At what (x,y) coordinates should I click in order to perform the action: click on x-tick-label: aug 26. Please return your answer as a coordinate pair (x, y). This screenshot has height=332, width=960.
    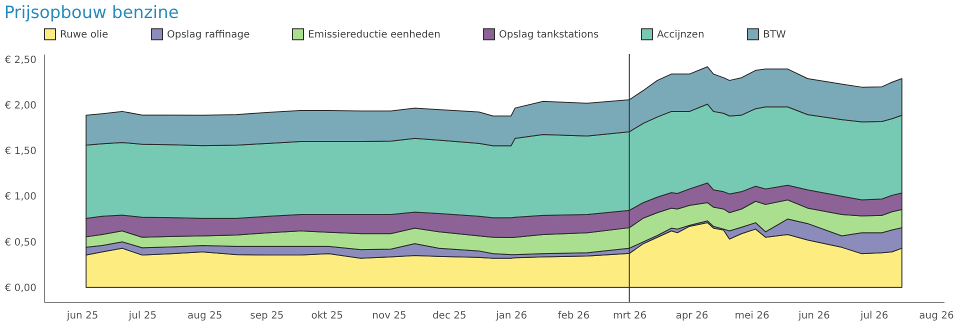
    Looking at the image, I should click on (936, 316).